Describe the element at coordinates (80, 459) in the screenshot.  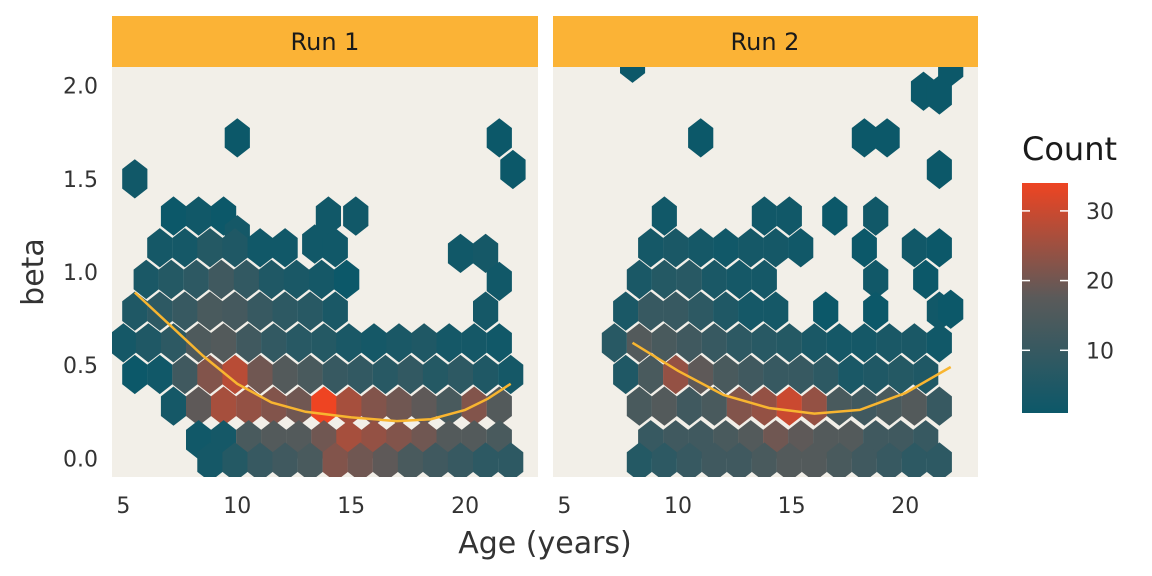
I see `y-tick-label: 0.0` at that location.